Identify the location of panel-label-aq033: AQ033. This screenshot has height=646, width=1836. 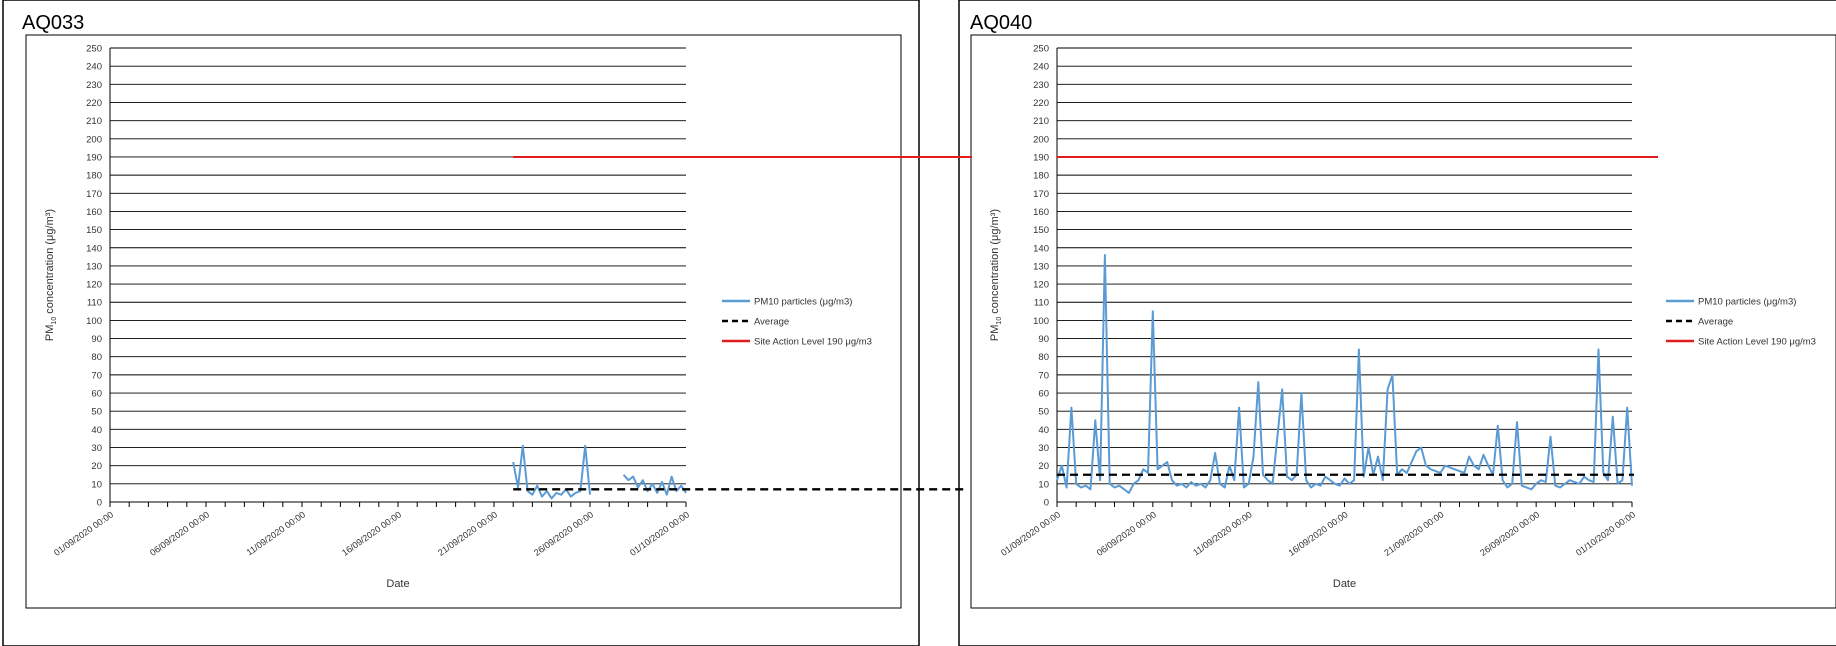
(53, 23).